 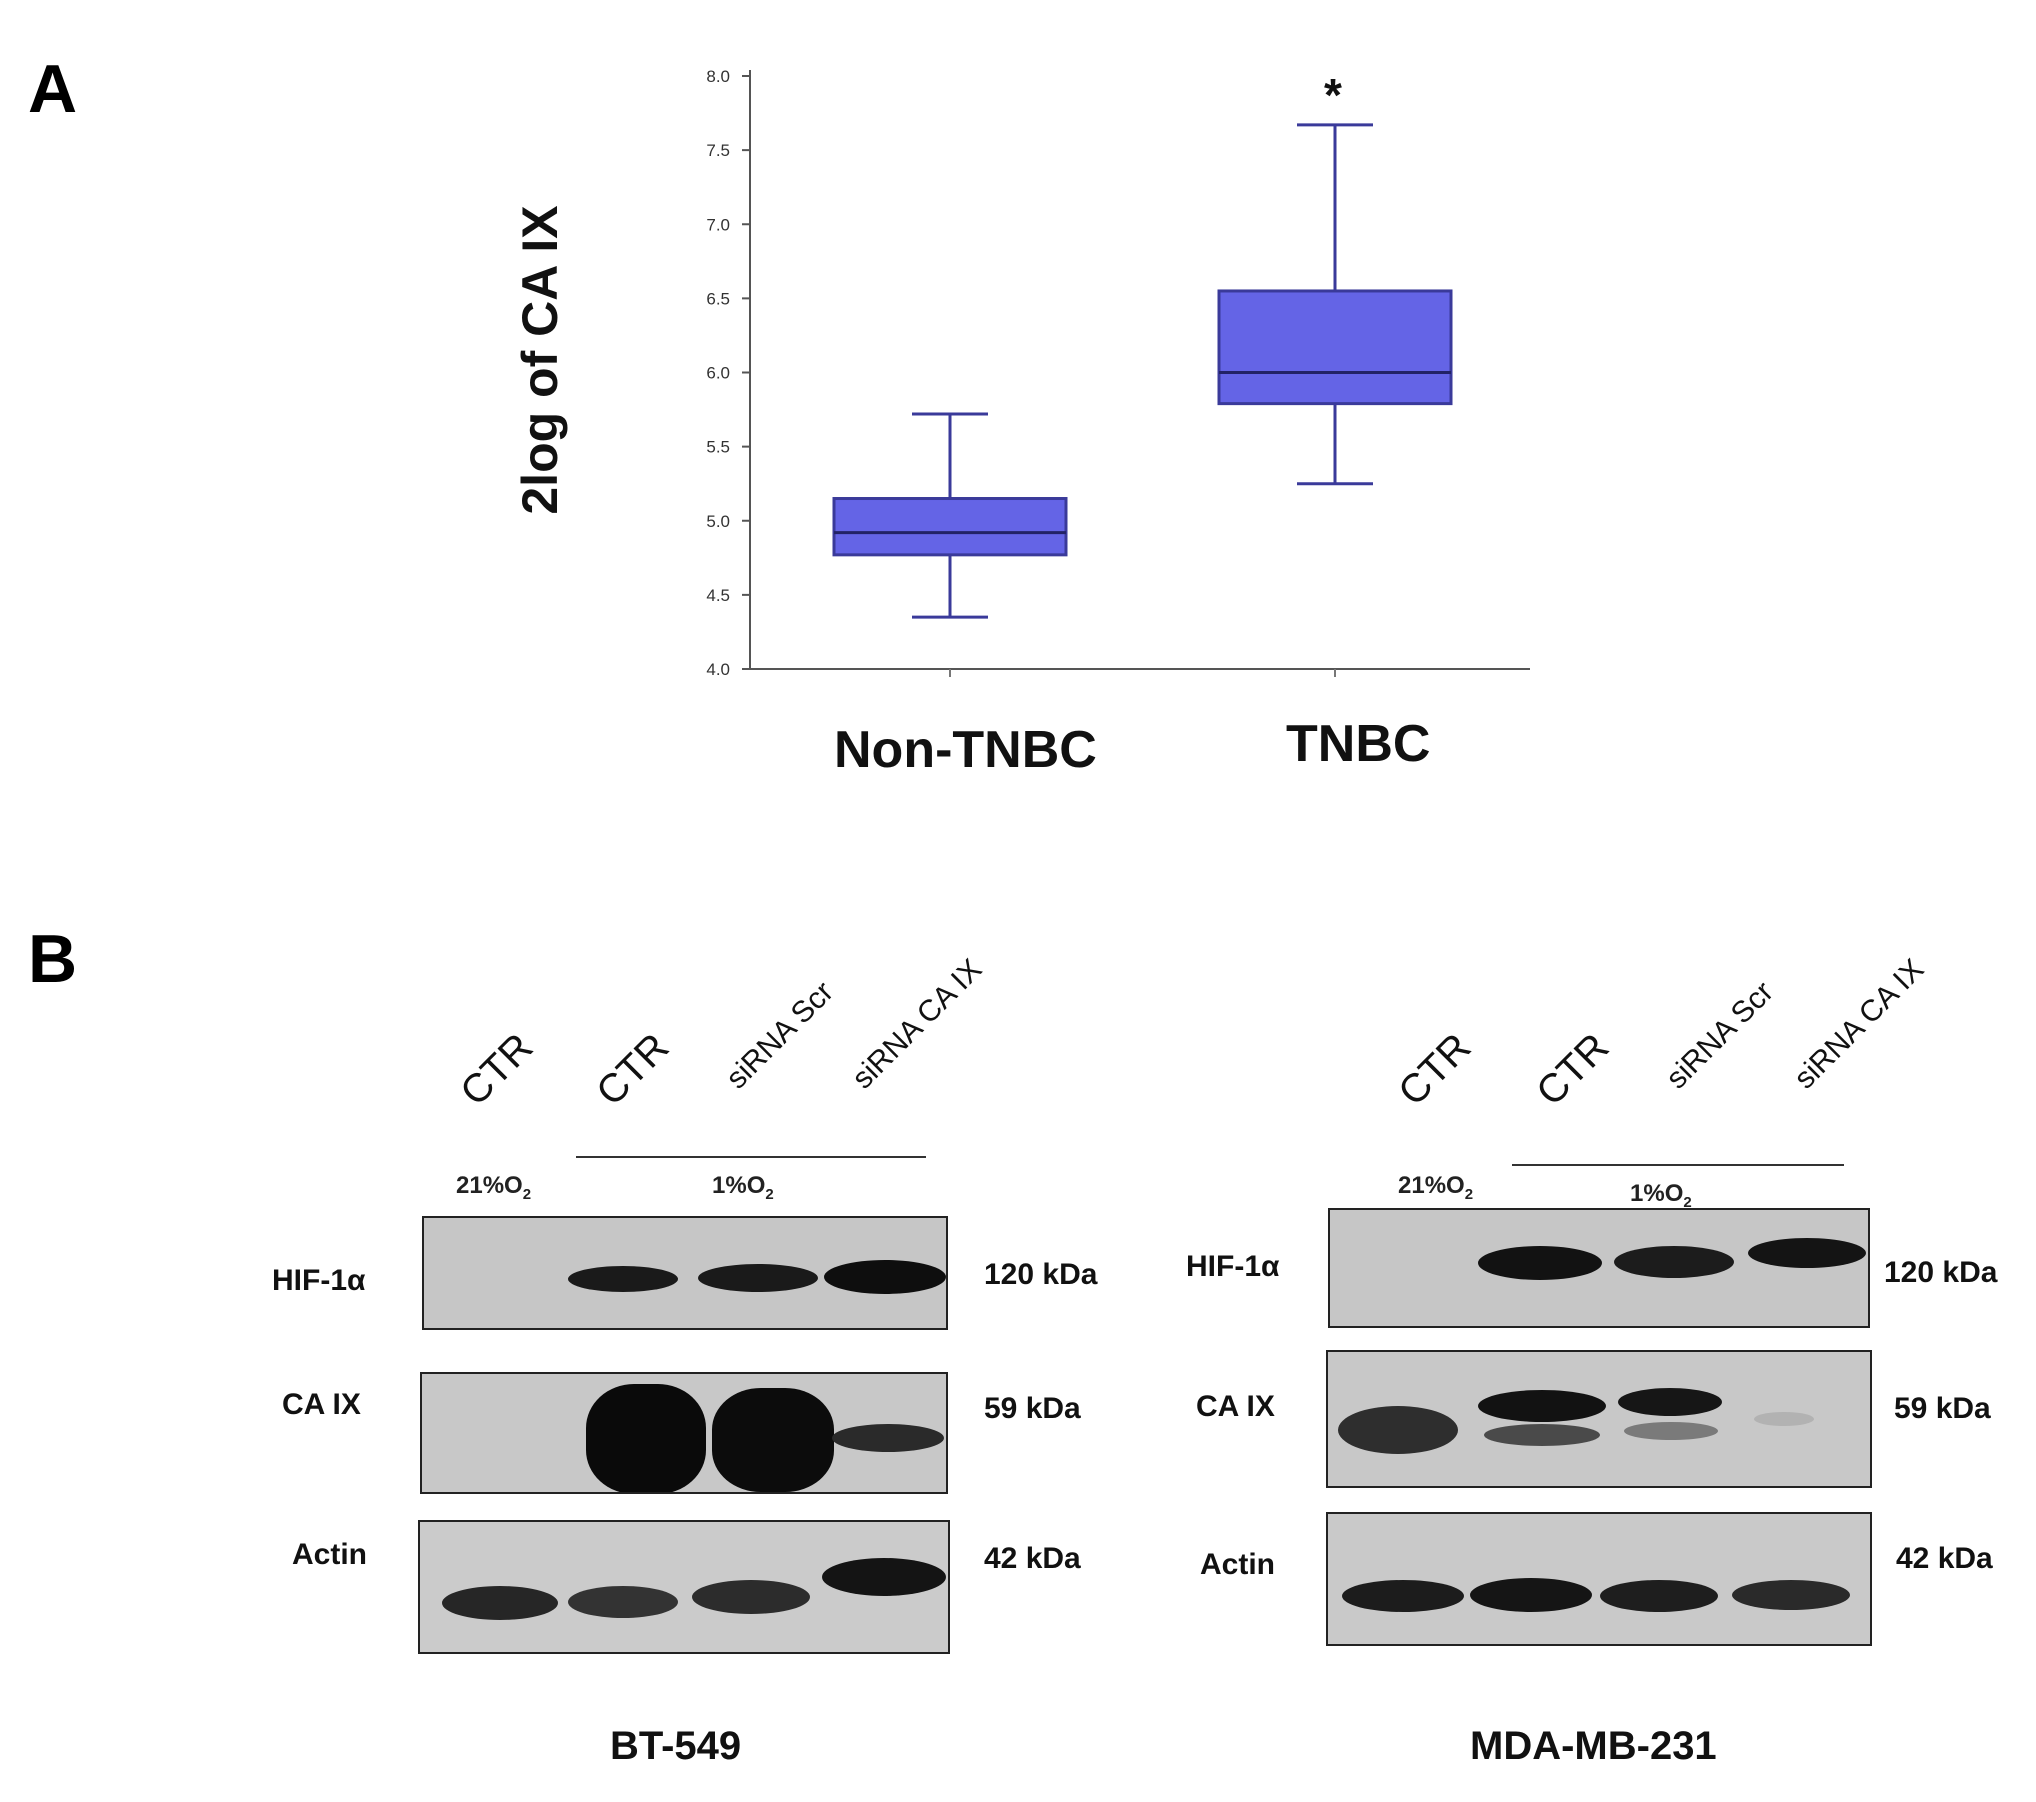 I want to click on panel-a-letter: A, so click(x=53, y=89).